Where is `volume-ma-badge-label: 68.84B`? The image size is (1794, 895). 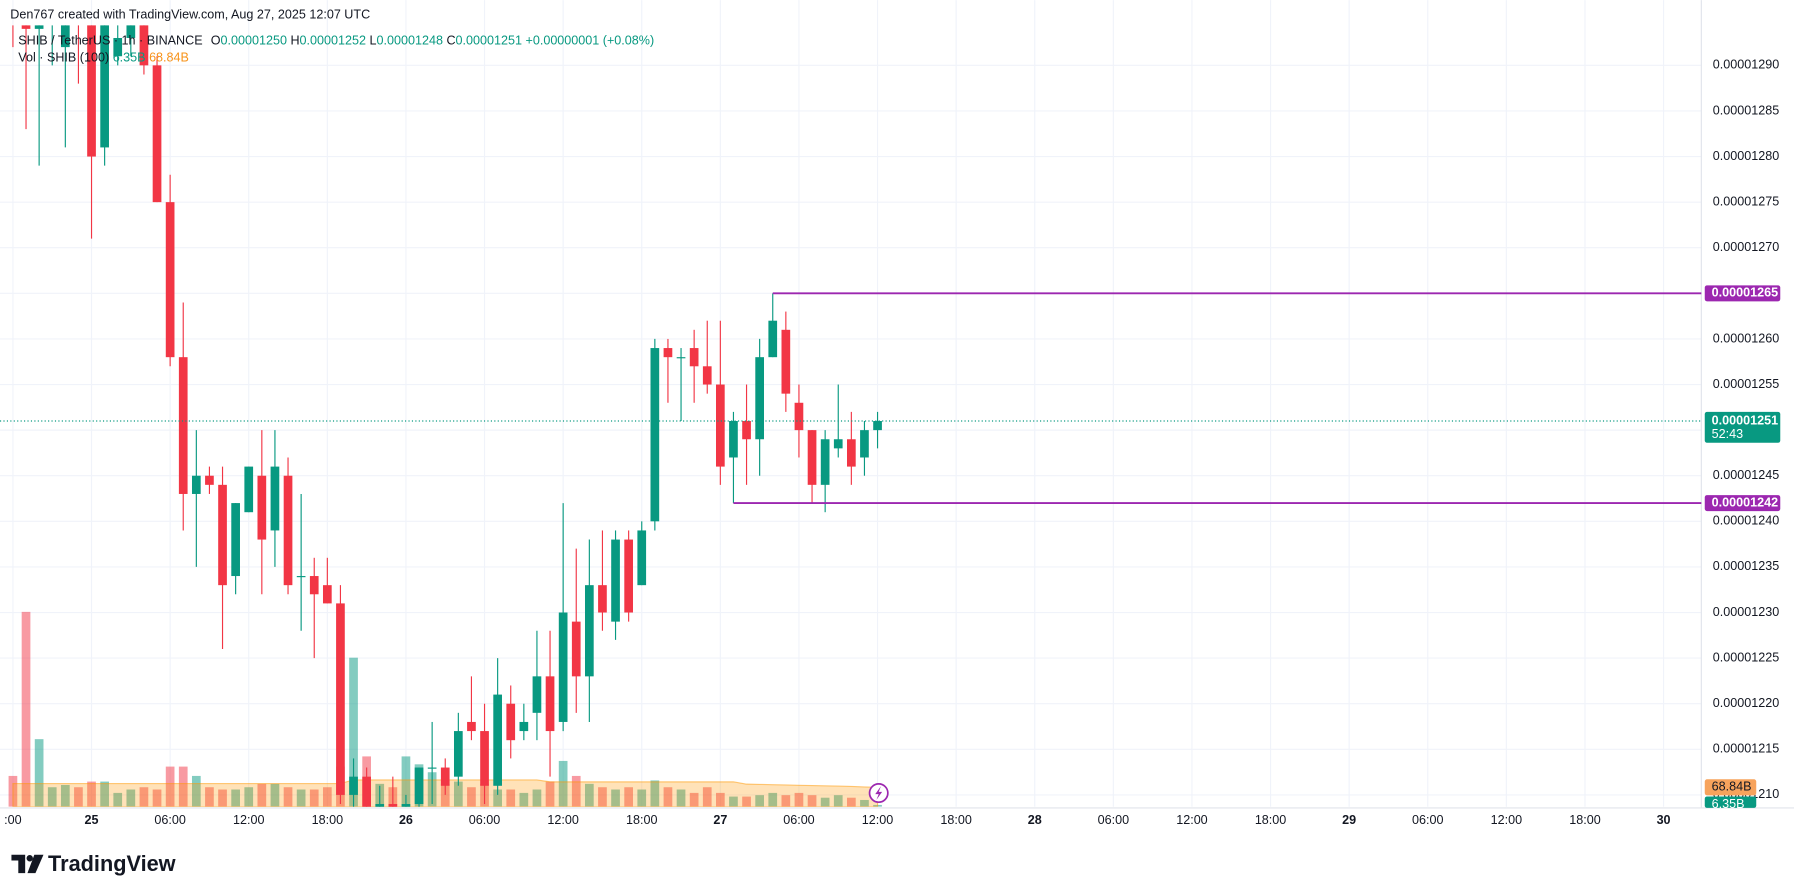 volume-ma-badge-label: 68.84B is located at coordinates (1732, 787).